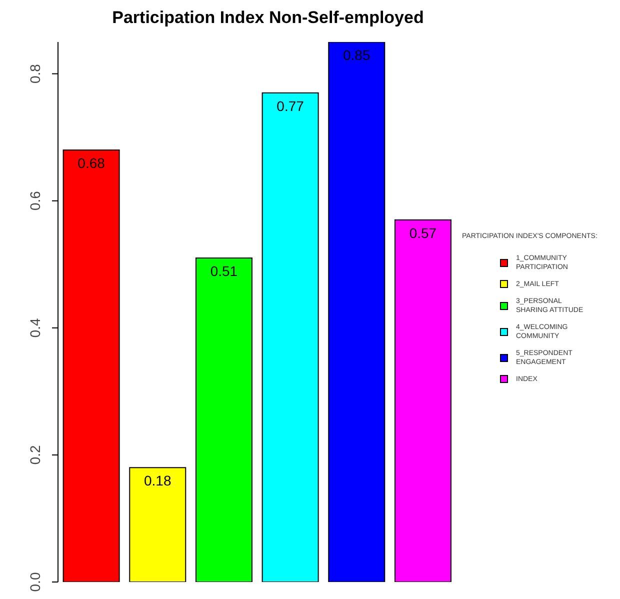 This screenshot has height=599, width=620. What do you see at coordinates (35, 455) in the screenshot?
I see `y-tick-label: 0.2` at bounding box center [35, 455].